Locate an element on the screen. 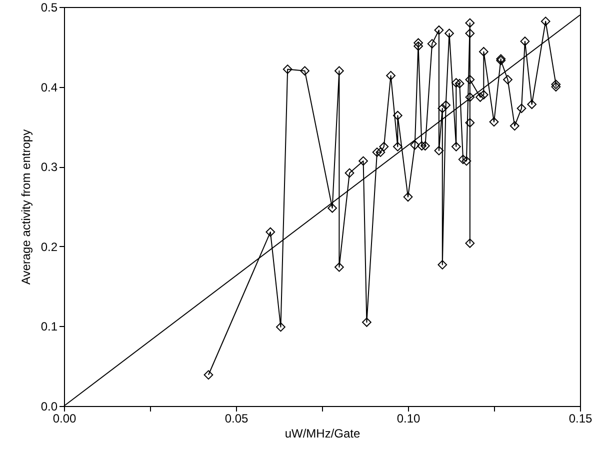 The height and width of the screenshot is (452, 610). x-tick-label: 0.00 is located at coordinates (64, 419).